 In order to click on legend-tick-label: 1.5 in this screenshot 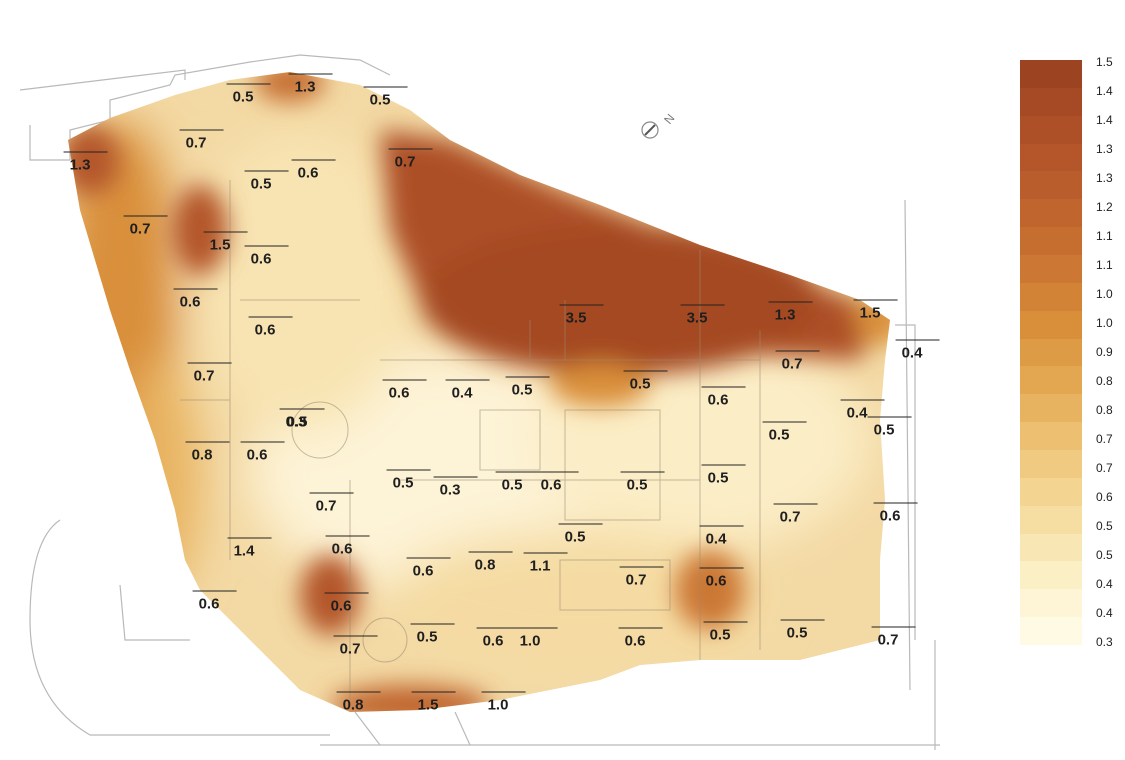, I will do `click(1104, 62)`.